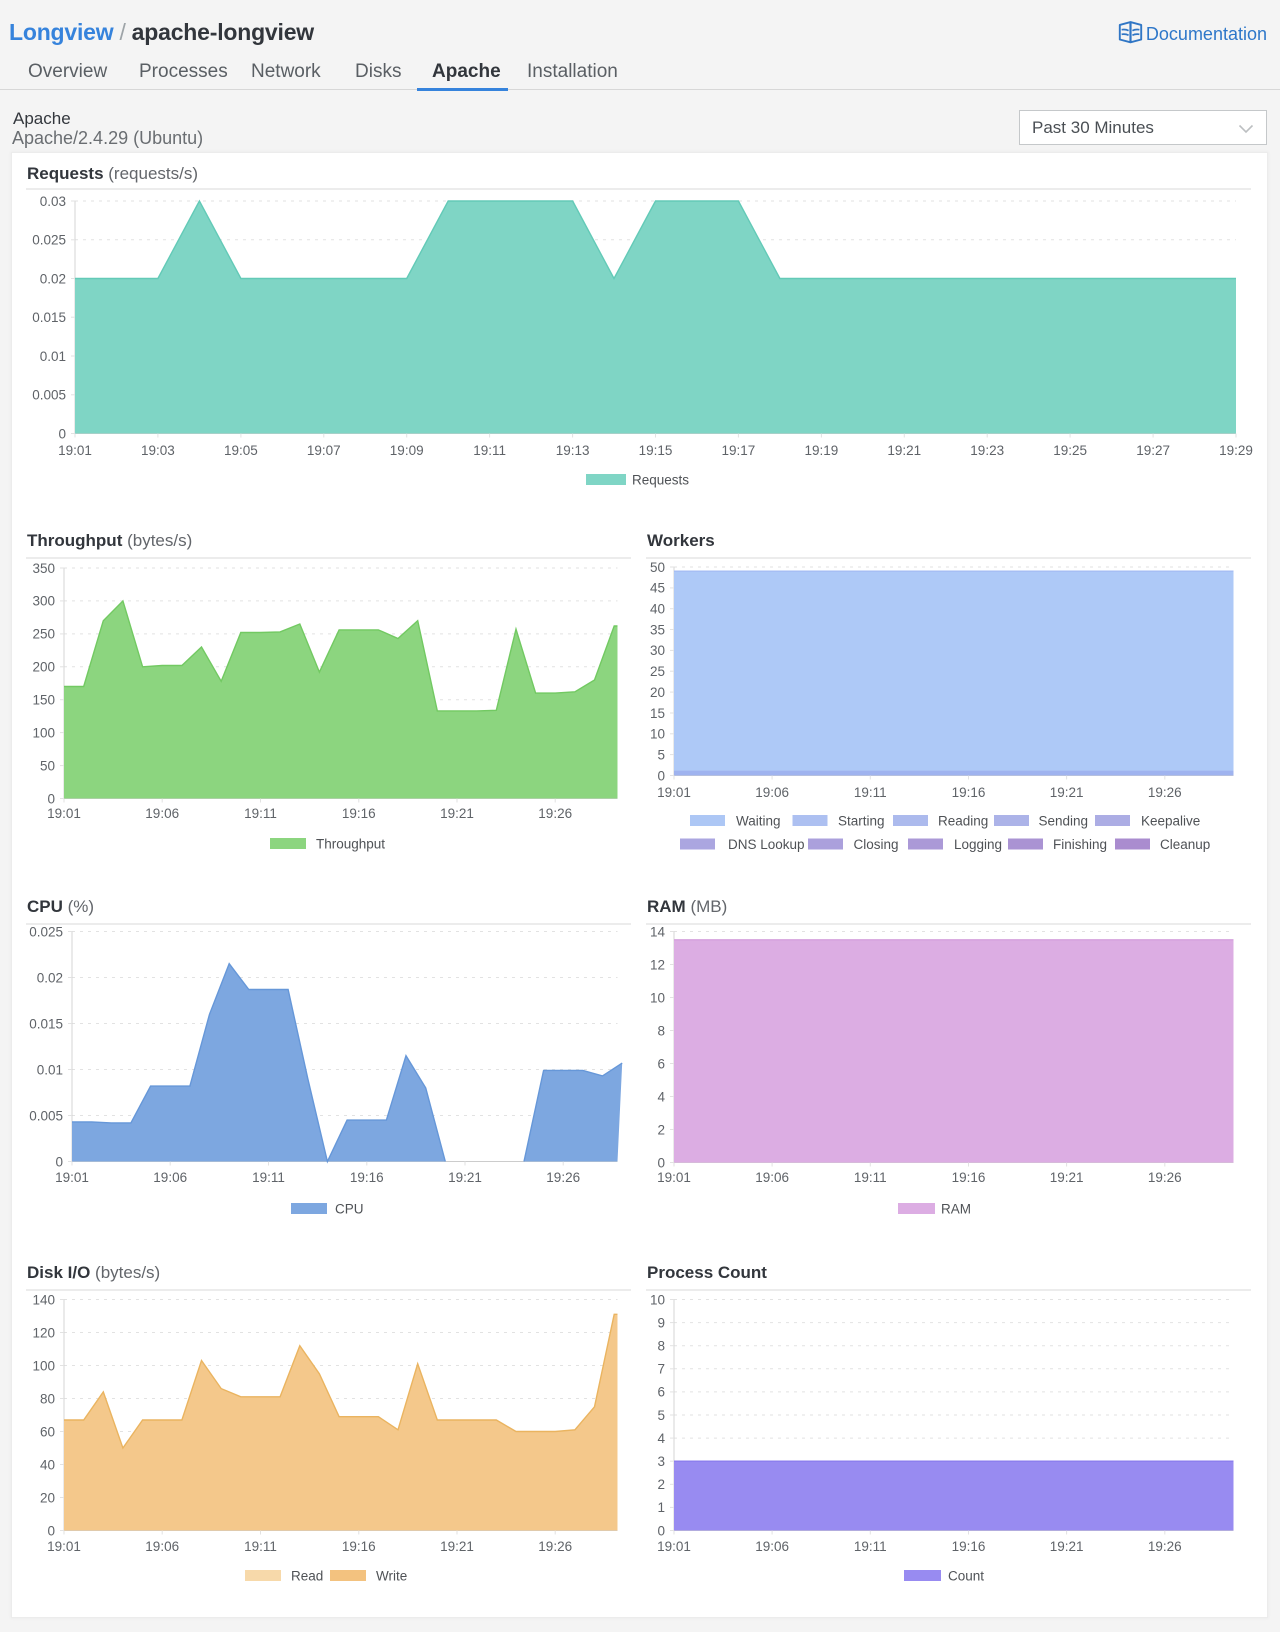 The width and height of the screenshot is (1280, 1632). I want to click on svg-text: 12, so click(657, 964).